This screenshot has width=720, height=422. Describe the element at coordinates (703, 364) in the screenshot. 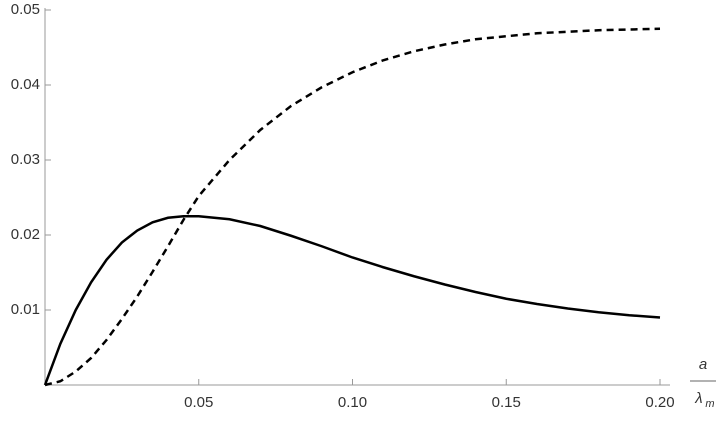

I see `x-label-numerator: a` at that location.